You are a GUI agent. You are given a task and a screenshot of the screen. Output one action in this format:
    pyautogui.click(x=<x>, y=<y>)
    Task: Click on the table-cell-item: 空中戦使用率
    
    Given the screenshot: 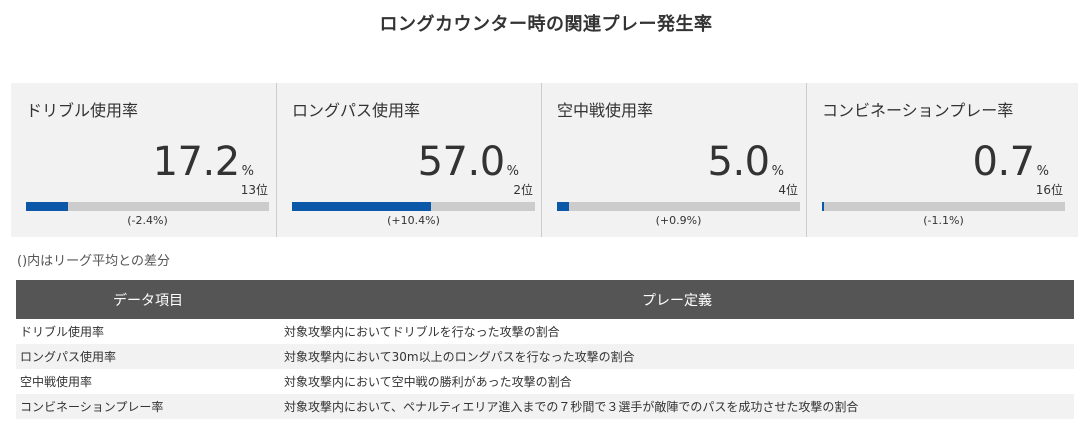 What is the action you would take?
    pyautogui.click(x=148, y=381)
    